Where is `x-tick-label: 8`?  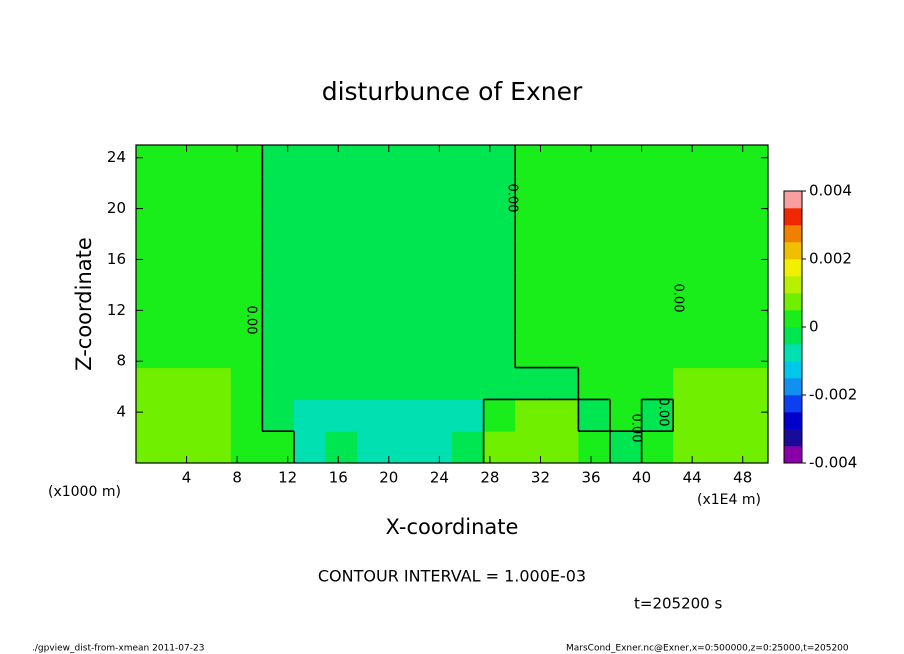
x-tick-label: 8 is located at coordinates (237, 478).